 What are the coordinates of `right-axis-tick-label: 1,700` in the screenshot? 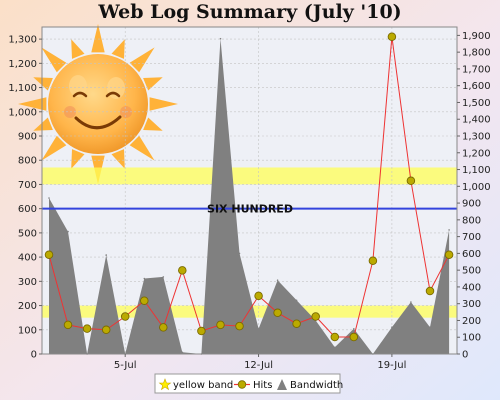 It's located at (476, 69).